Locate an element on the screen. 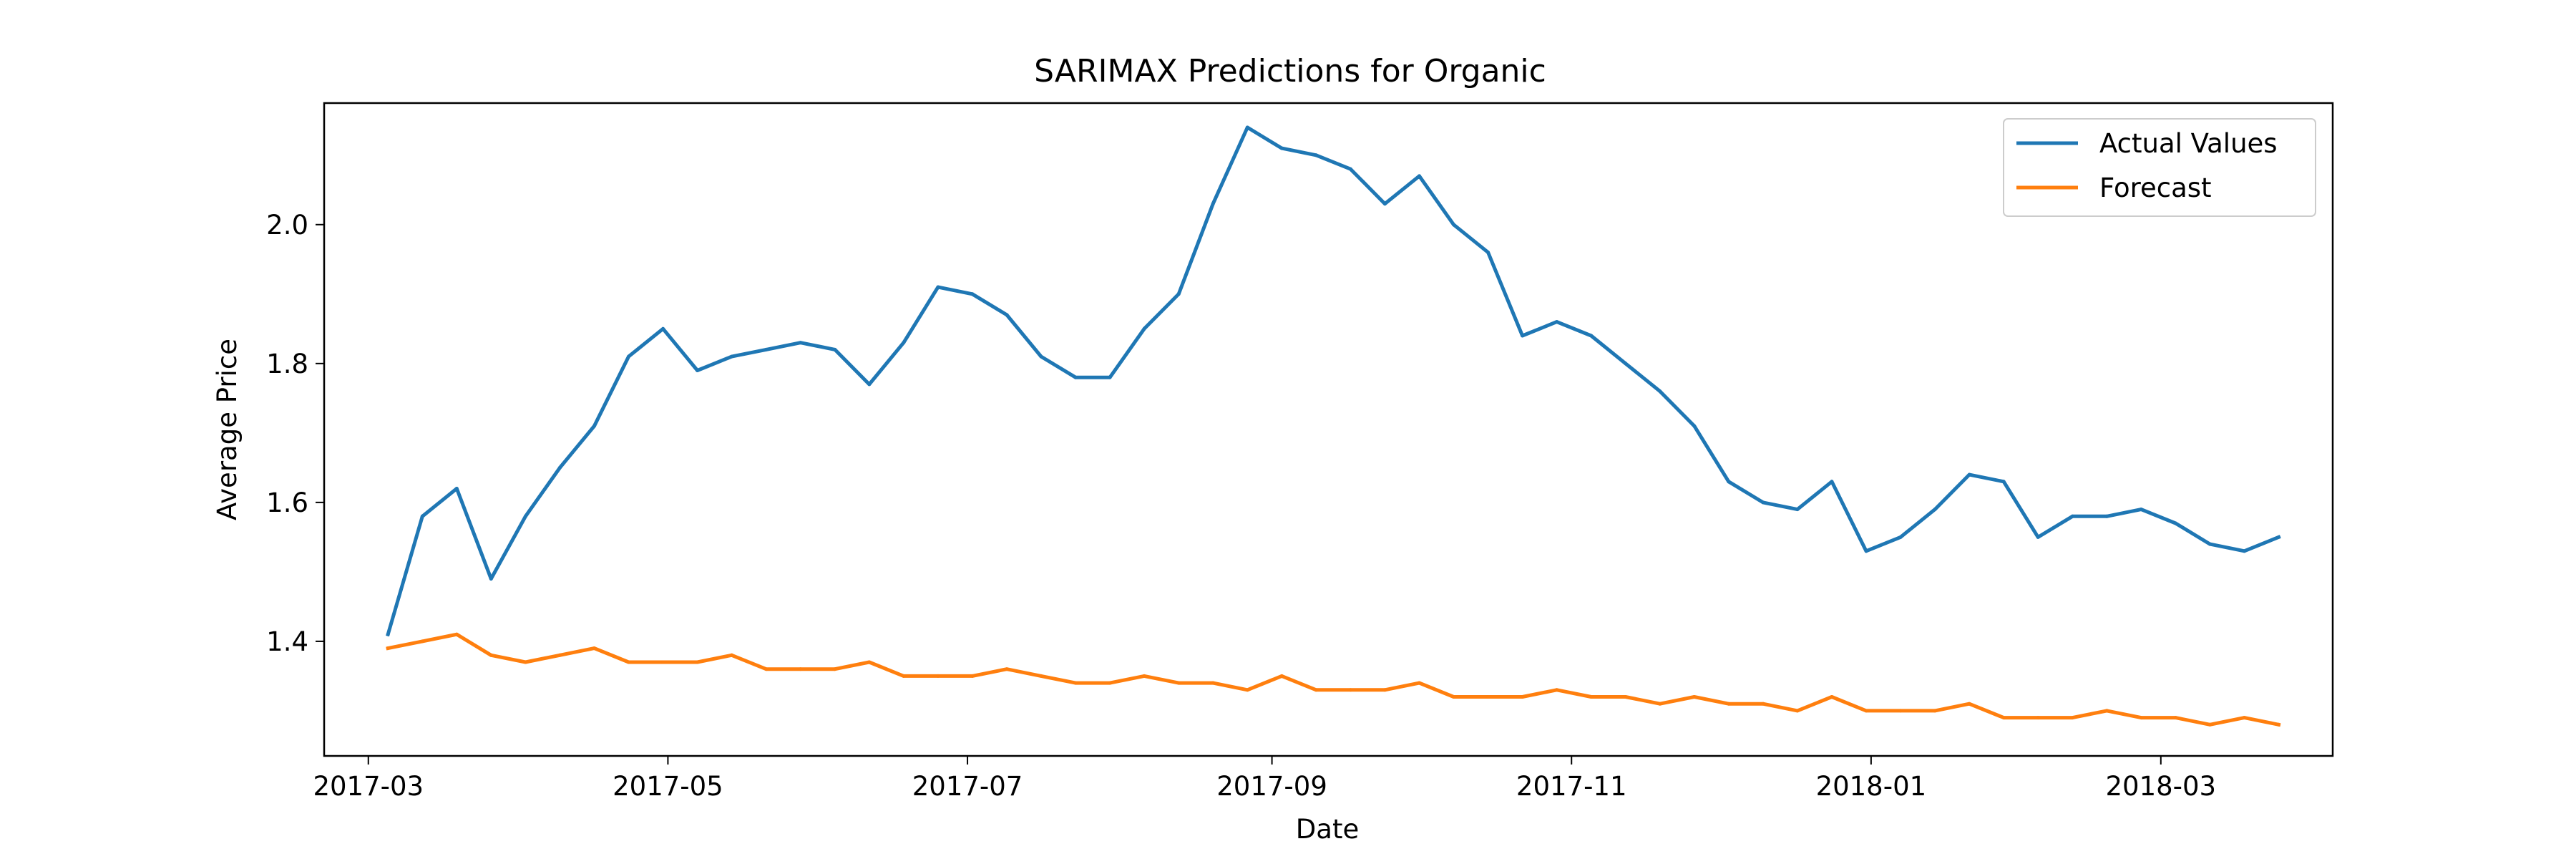  legend-label-forecast: Forecast is located at coordinates (2155, 188).